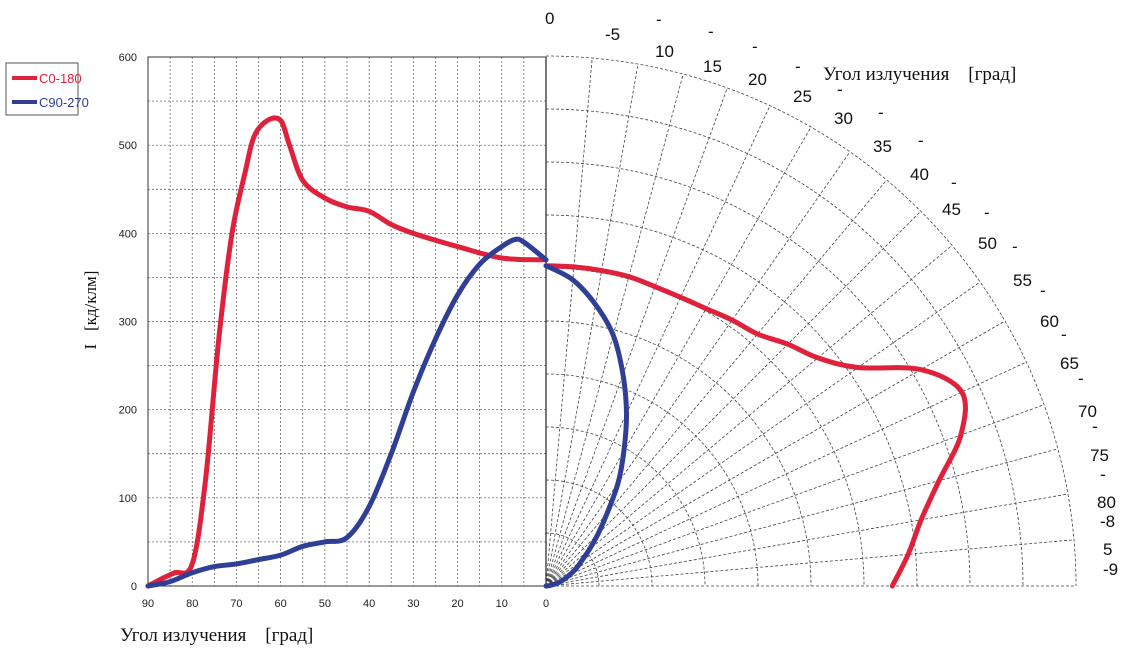 The image size is (1121, 649). I want to click on y-tick-label: 200, so click(128, 411).